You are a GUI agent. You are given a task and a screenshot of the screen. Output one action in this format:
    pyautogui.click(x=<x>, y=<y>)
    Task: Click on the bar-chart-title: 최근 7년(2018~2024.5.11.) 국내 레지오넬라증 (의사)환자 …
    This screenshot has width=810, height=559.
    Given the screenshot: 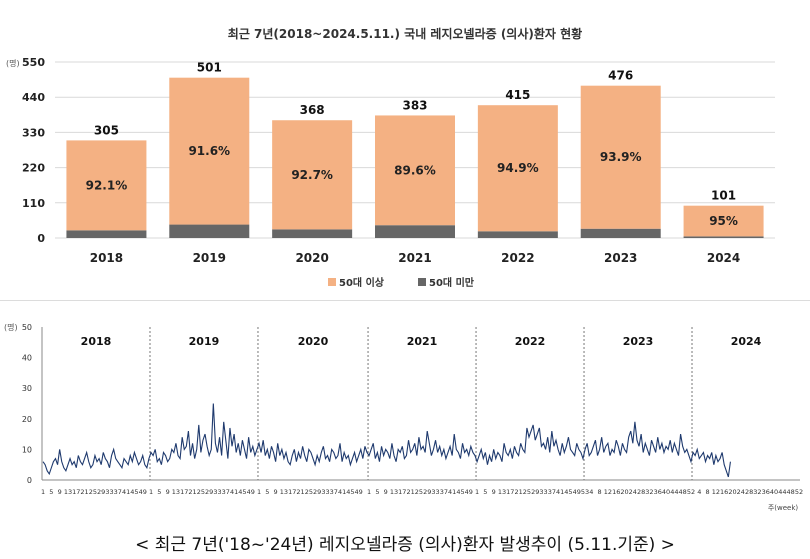 What is the action you would take?
    pyautogui.click(x=405, y=33)
    